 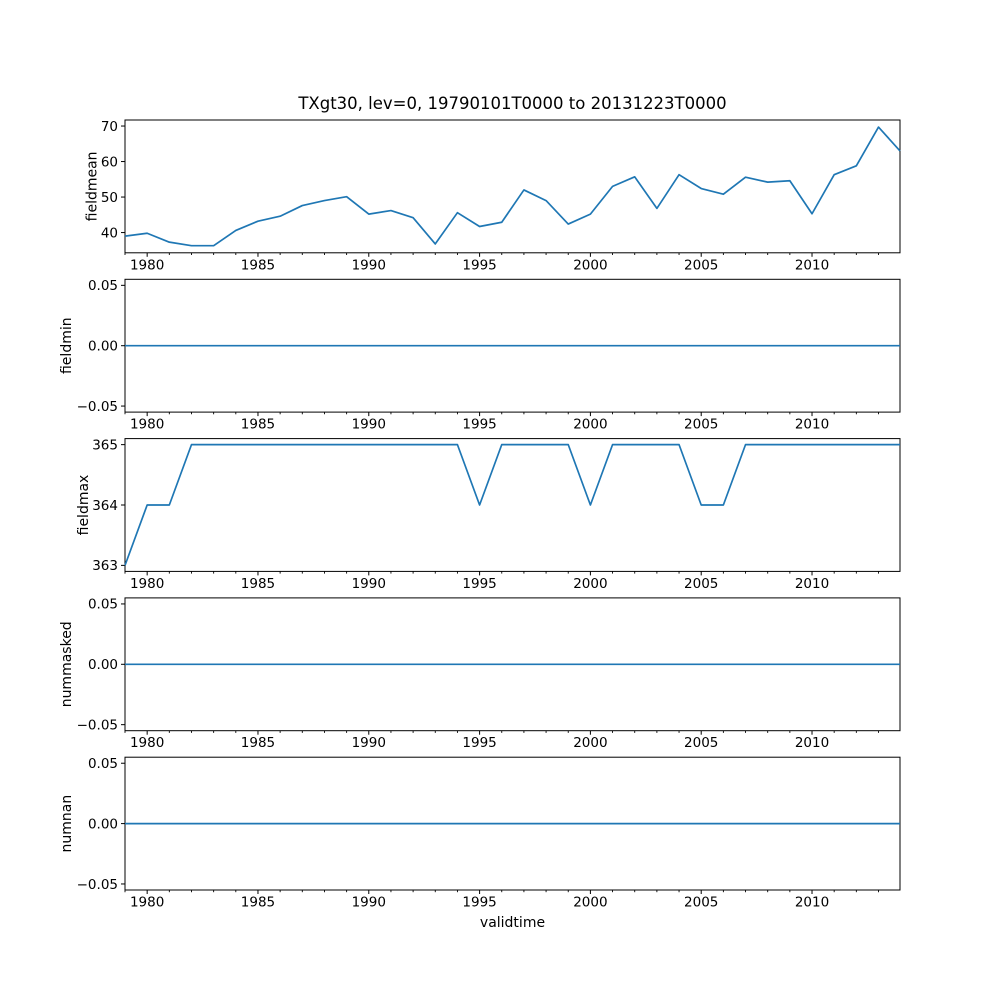 I want to click on y-tick-label: 365, so click(x=105, y=445).